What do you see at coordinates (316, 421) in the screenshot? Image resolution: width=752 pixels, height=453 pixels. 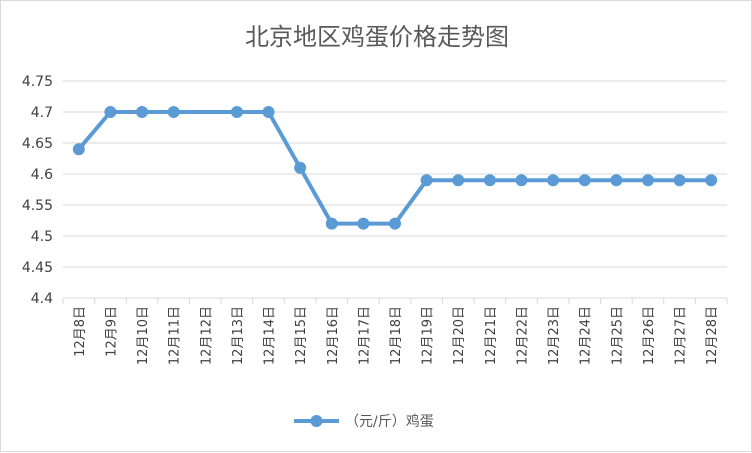 I see `legend-marker-swatch` at bounding box center [316, 421].